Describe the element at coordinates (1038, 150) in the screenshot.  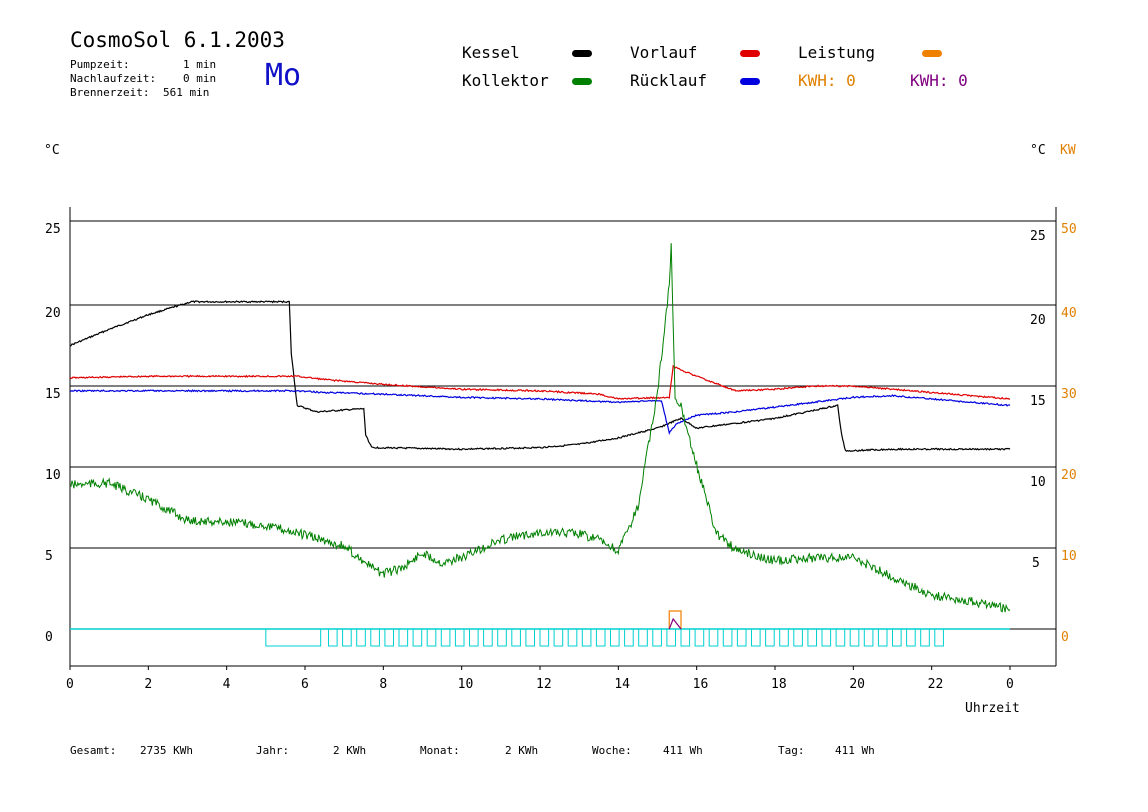
I see `right-unit: °C` at that location.